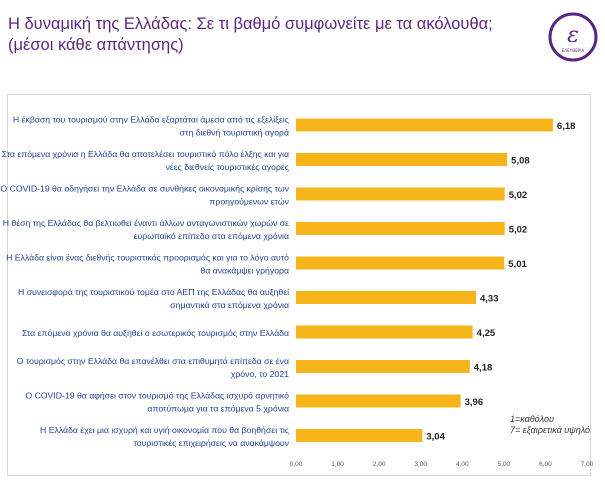  Describe the element at coordinates (483, 368) in the screenshot. I see `bar-value-label-8: 4,18` at that location.